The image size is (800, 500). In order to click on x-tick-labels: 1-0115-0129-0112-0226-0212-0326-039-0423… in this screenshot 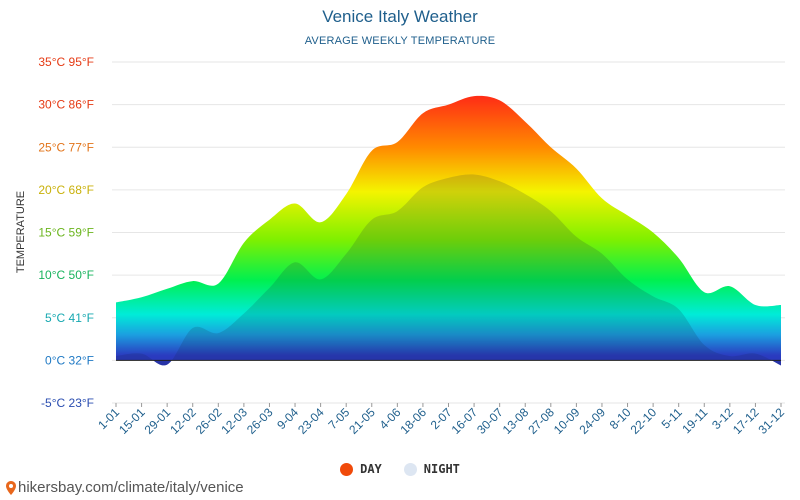, I will do `click(441, 420)`.